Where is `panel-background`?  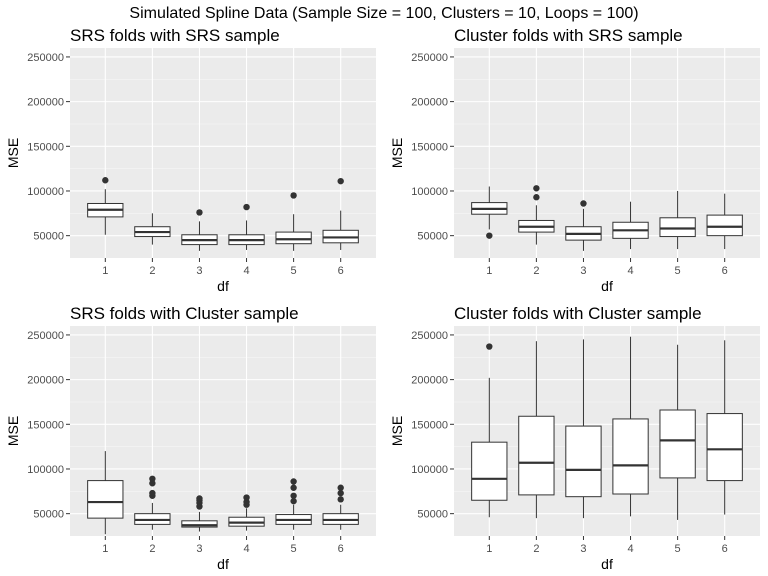 panel-background is located at coordinates (223, 153).